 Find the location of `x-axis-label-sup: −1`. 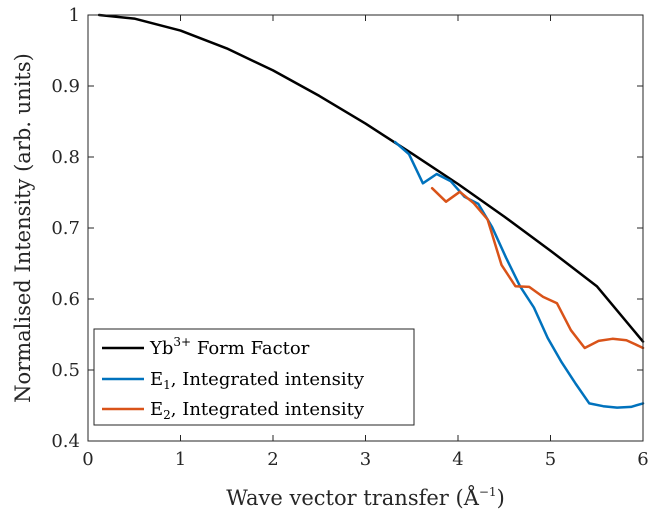

x-axis-label-sup: −1 is located at coordinates (488, 492).